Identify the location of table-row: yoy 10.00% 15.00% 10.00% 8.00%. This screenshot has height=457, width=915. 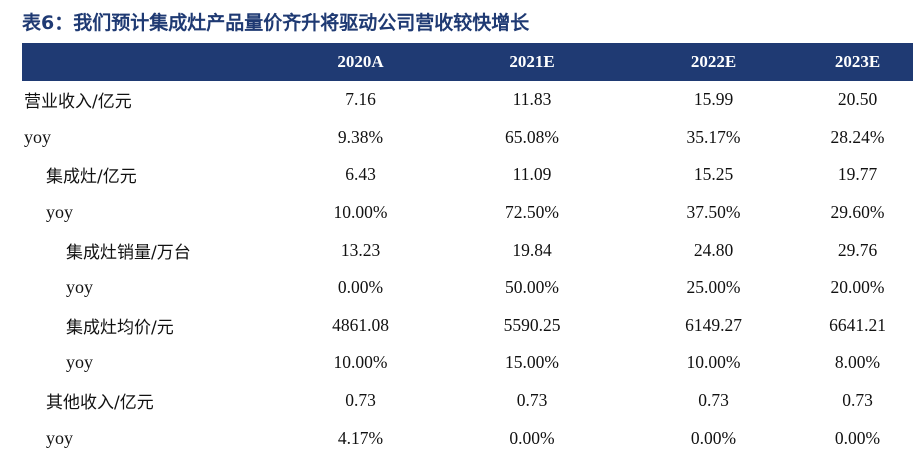
(467, 363).